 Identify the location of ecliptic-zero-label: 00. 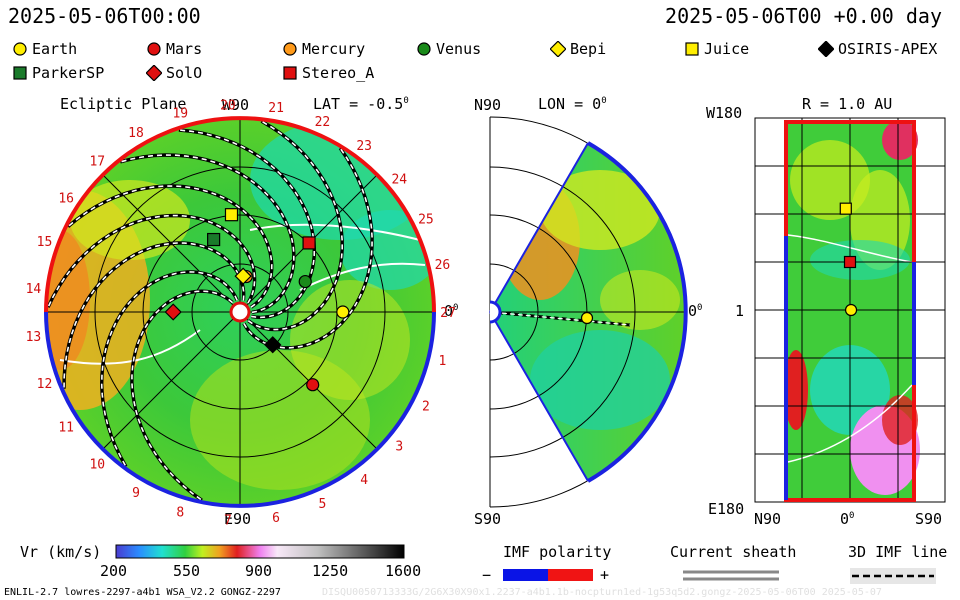
(451, 311).